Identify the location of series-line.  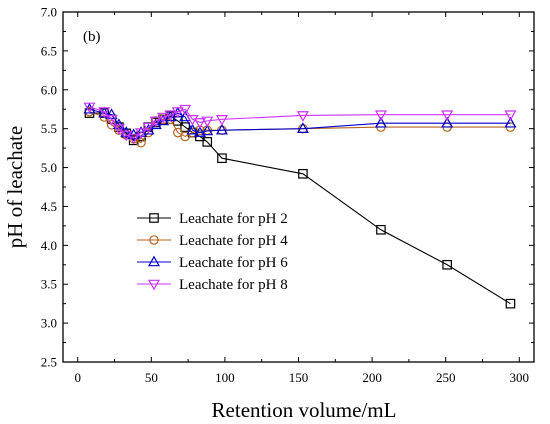
(300, 122).